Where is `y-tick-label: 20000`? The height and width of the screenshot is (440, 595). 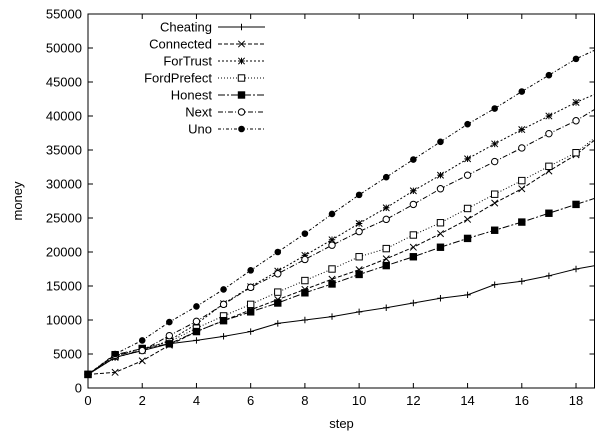
y-tick-label: 20000 is located at coordinates (64, 252).